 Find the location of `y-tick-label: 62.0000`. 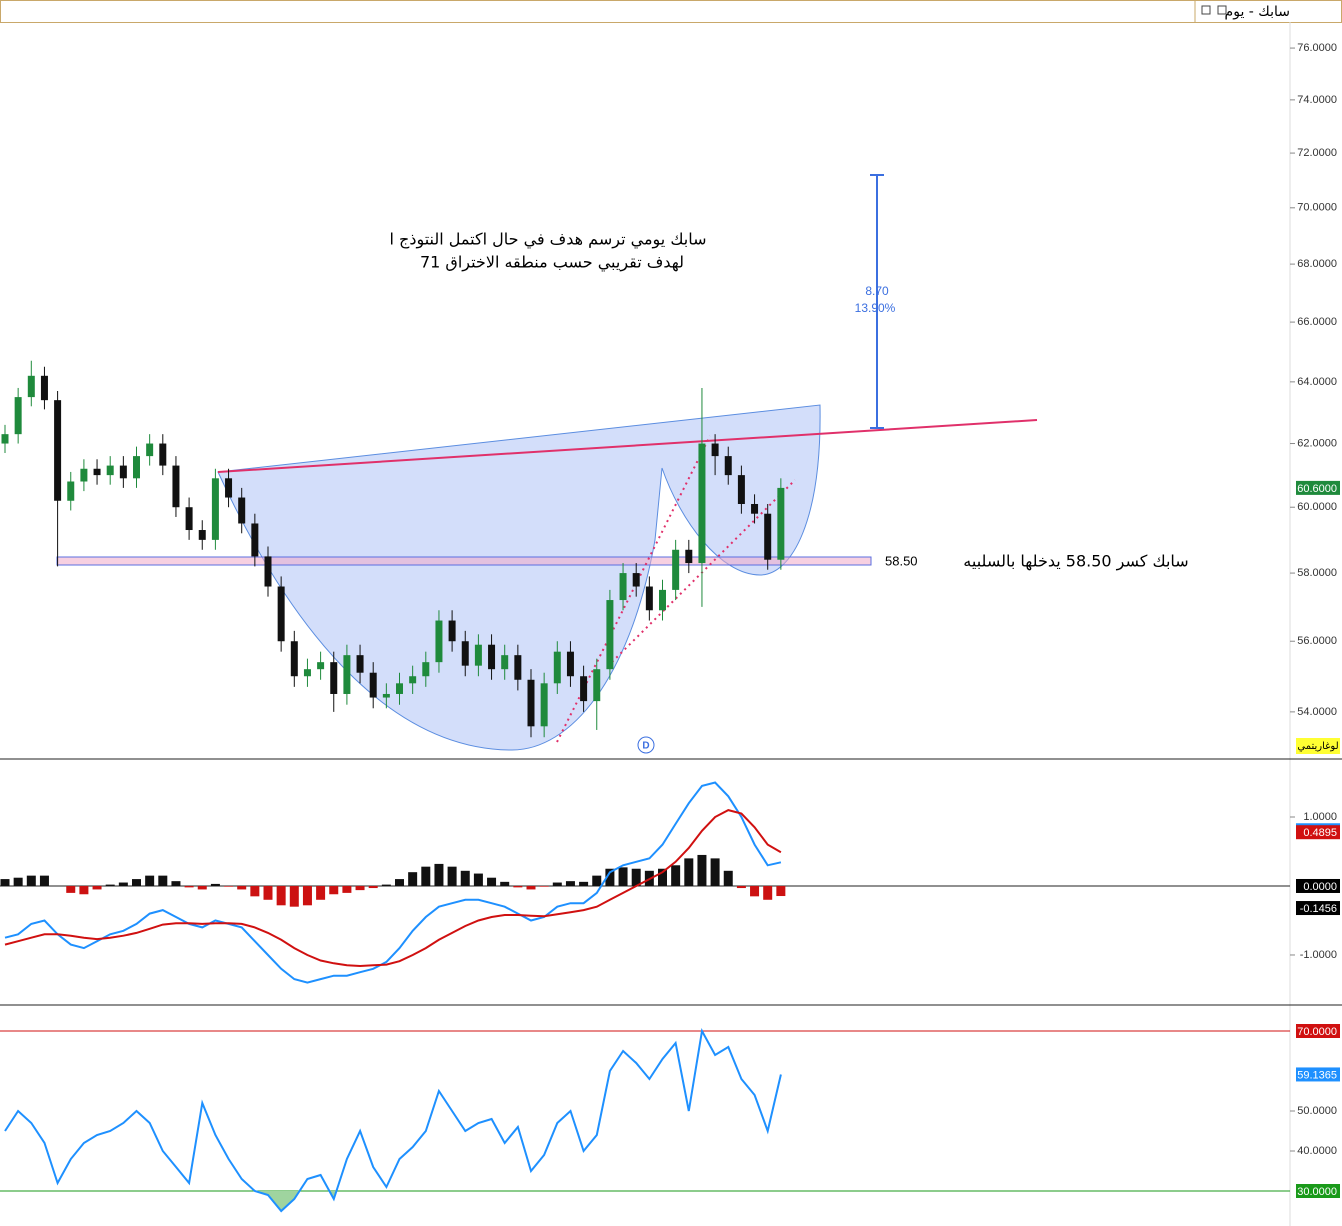

y-tick-label: 62.0000 is located at coordinates (1317, 443).